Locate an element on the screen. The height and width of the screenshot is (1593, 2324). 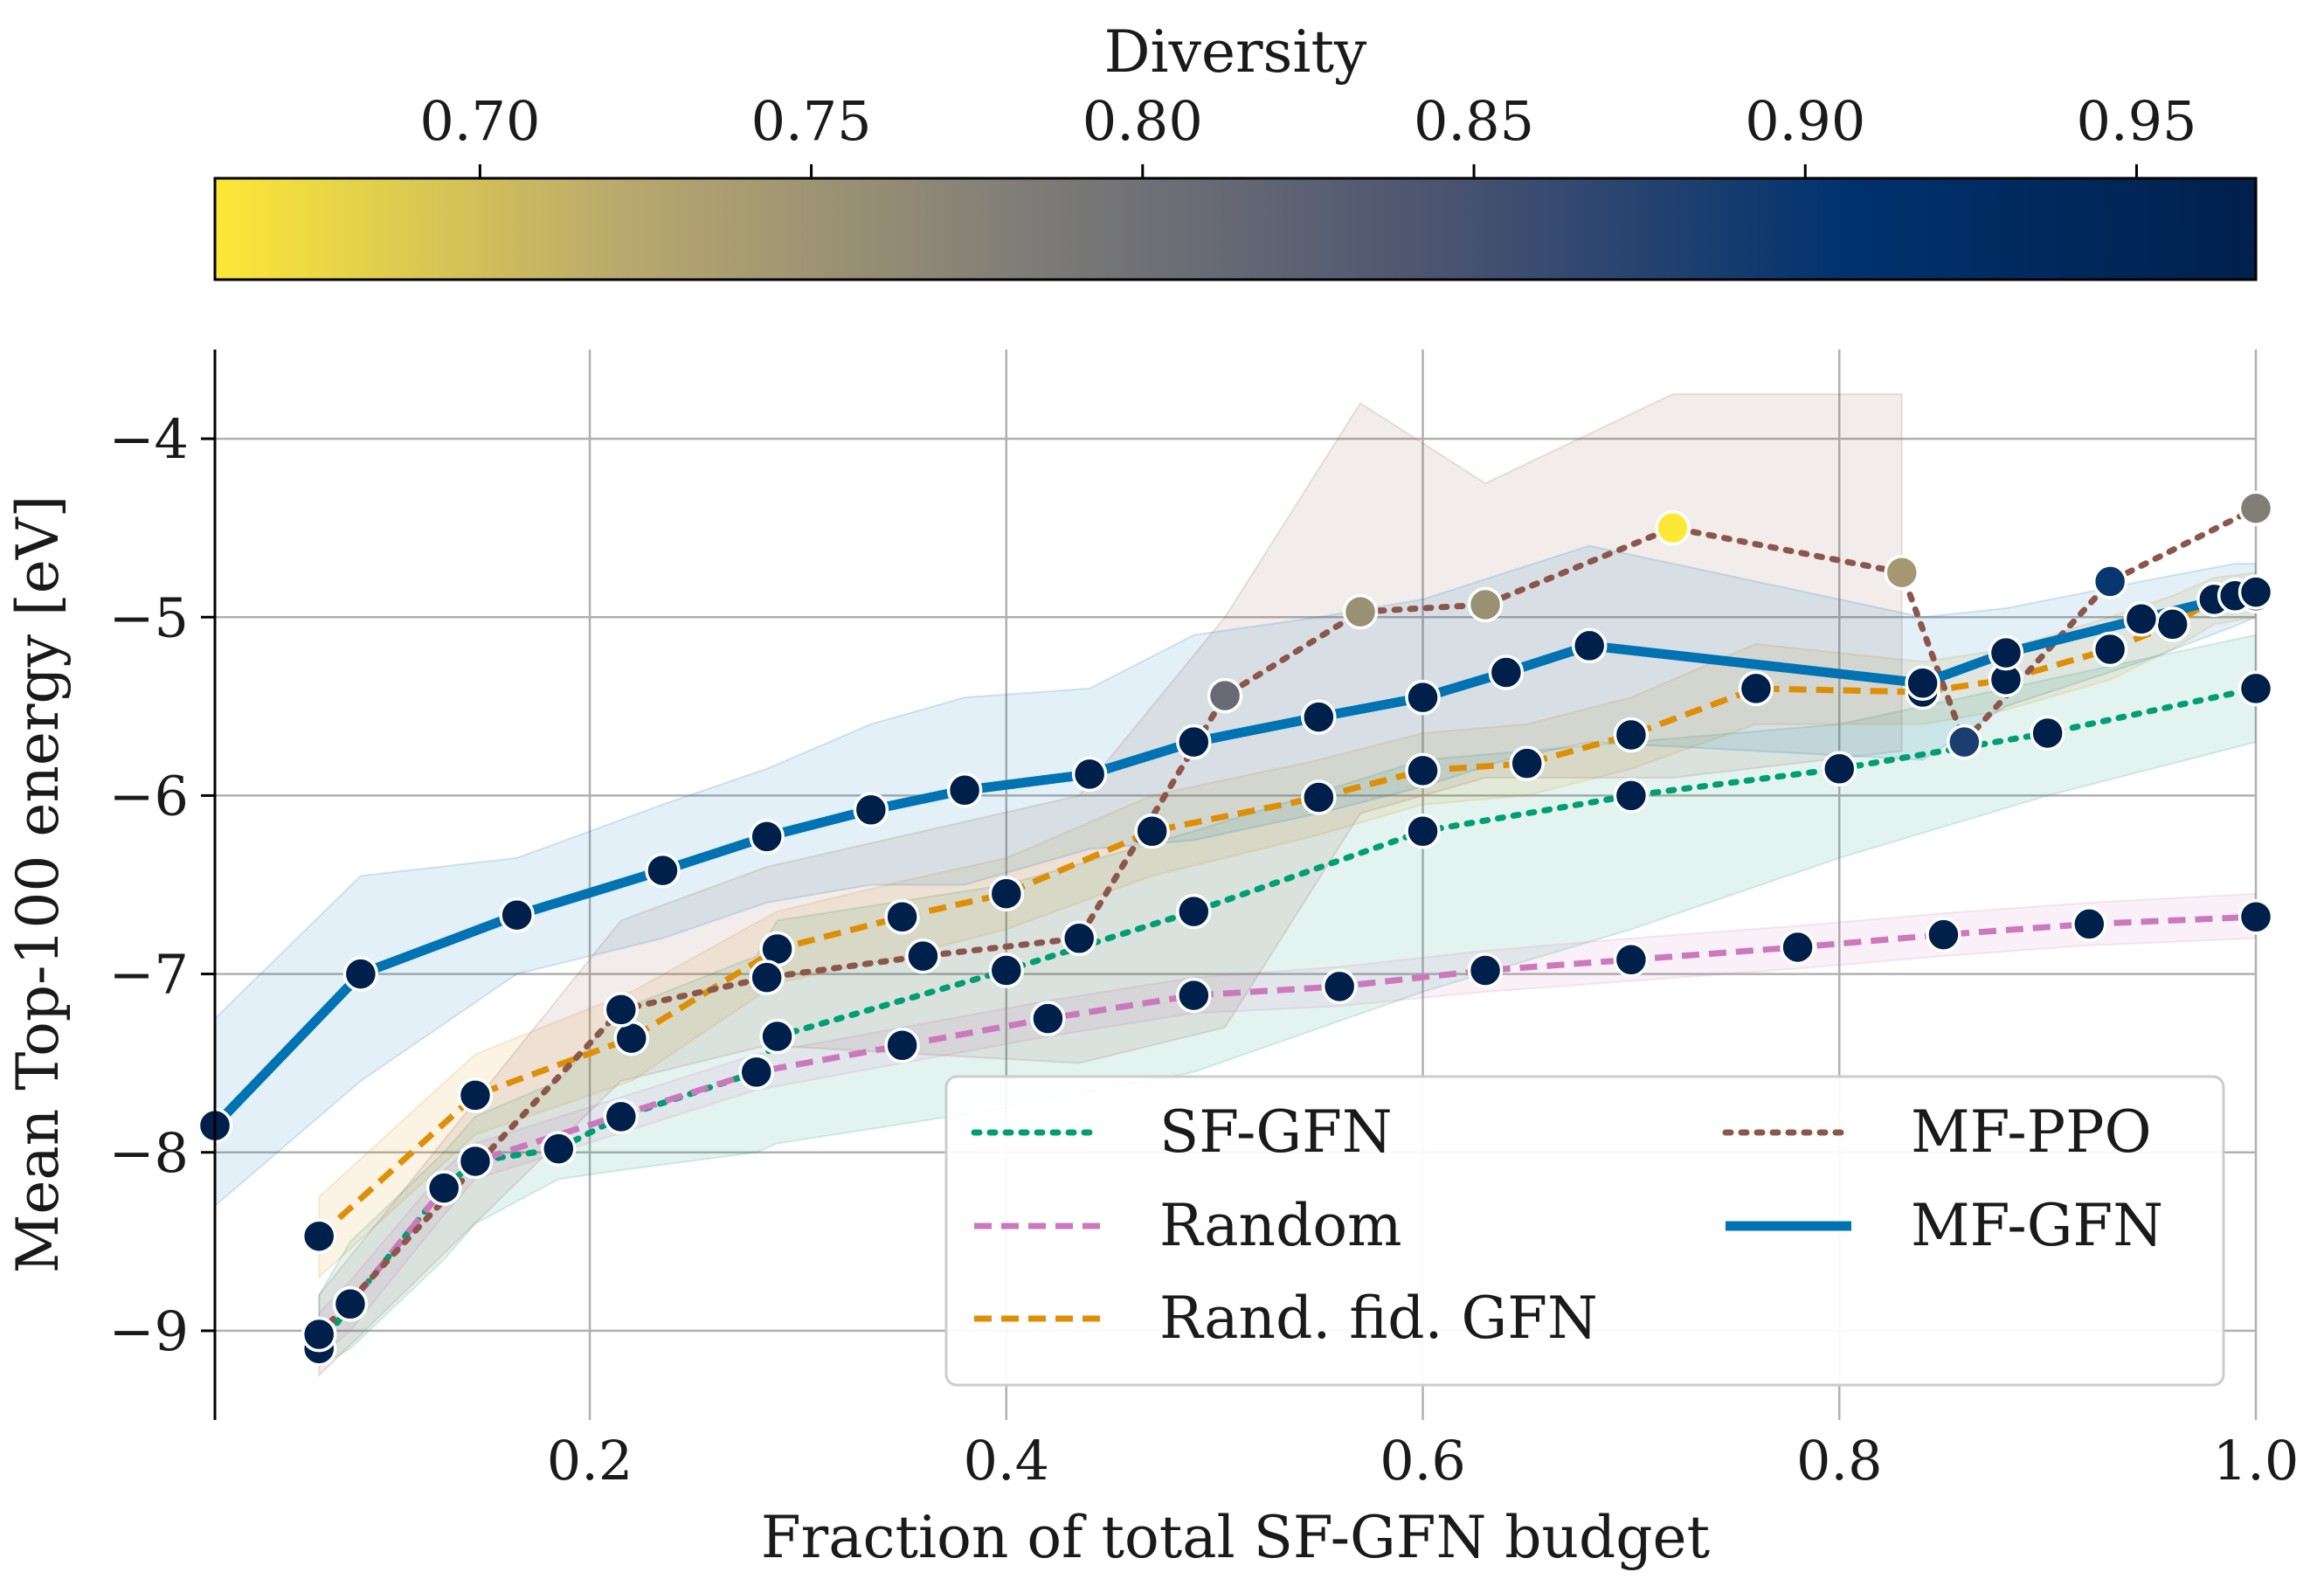
y-axis-label: Mean Top-100 energy [eV] is located at coordinates (38, 884).